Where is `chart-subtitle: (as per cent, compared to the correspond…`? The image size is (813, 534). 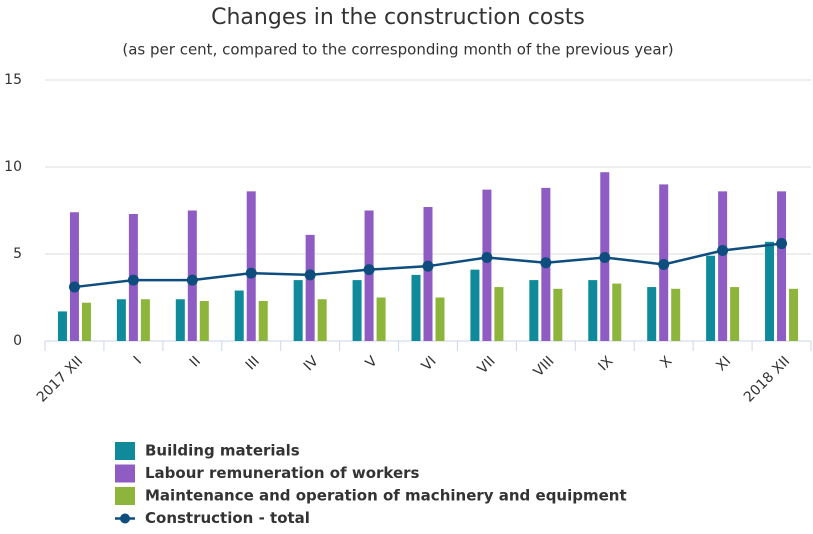 chart-subtitle: (as per cent, compared to the correspond… is located at coordinates (397, 50).